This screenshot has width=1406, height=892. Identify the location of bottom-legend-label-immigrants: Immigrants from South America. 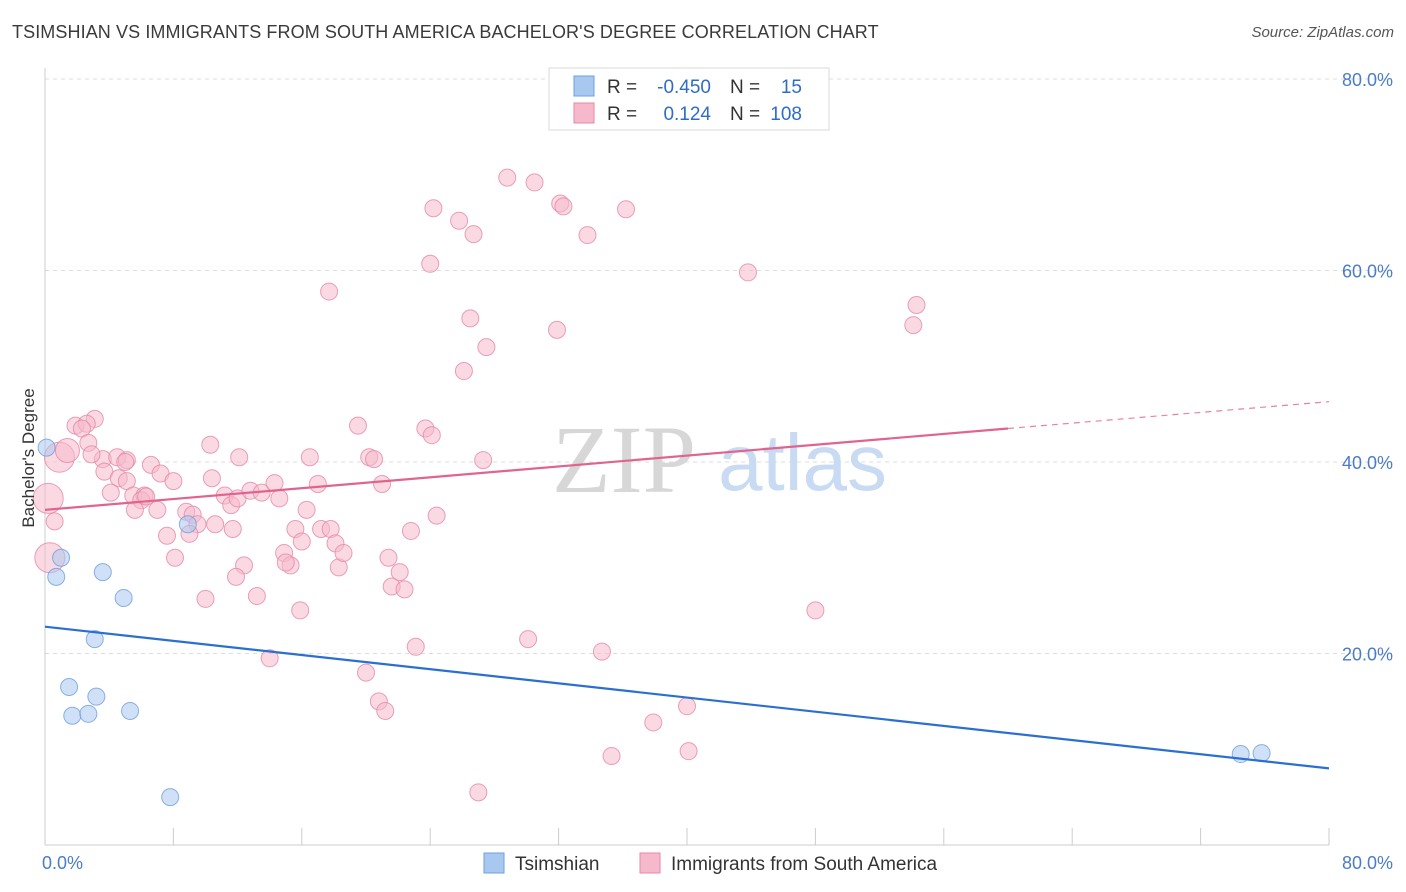
(804, 864).